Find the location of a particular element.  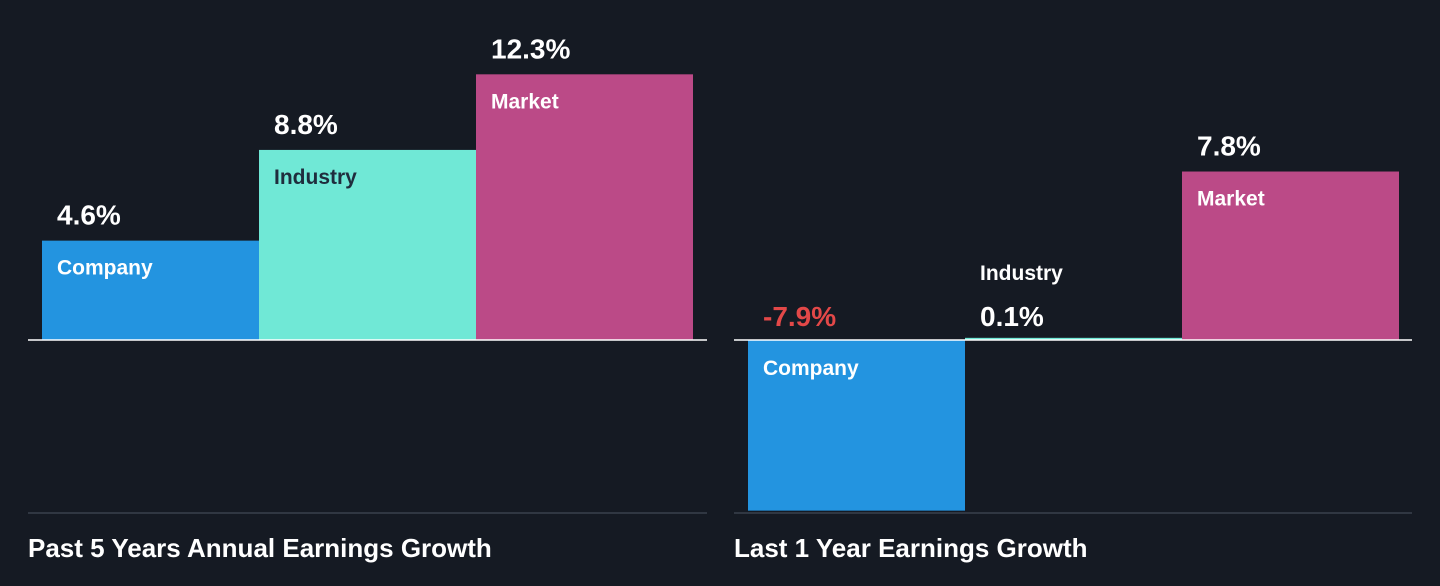

bar-label-company-1: Company is located at coordinates (105, 268).